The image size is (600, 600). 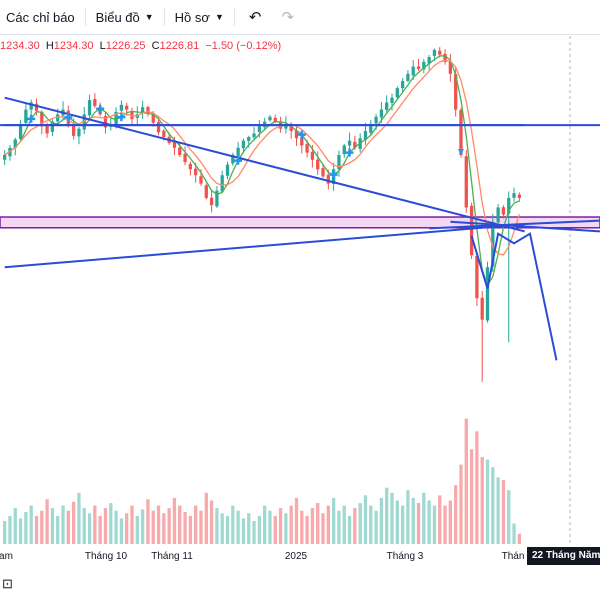 I want to click on top-toolbar: Các chỉ báo Biểu đồ ▼ Hồ sơ ▼ ↶ ↷, so click(x=300, y=17).